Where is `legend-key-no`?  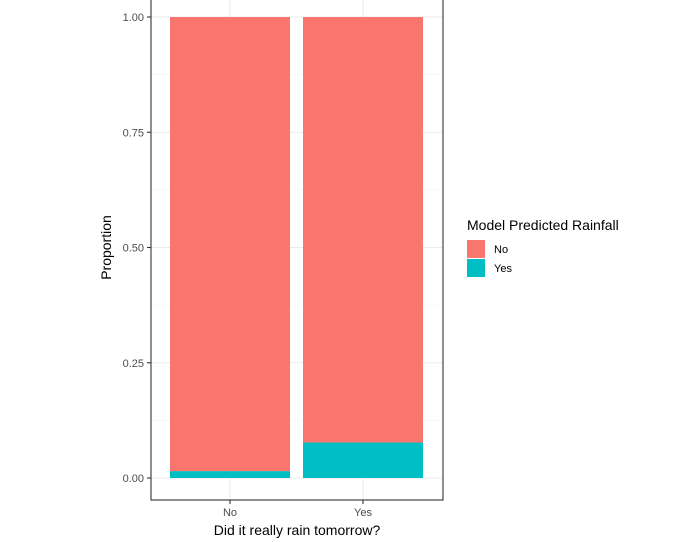 legend-key-no is located at coordinates (476, 249).